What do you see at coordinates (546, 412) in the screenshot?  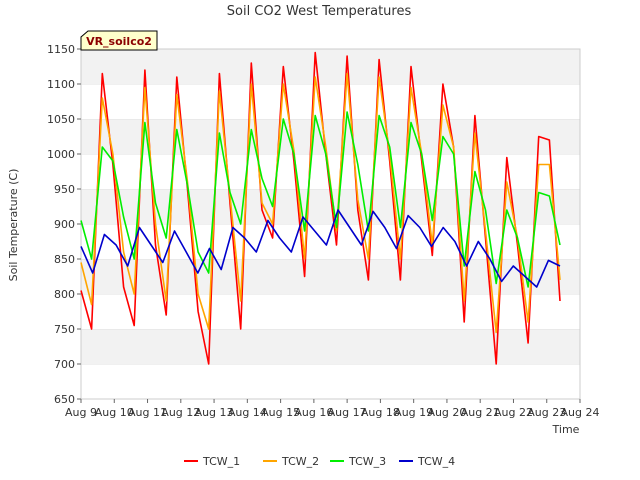 I see `x-tick-label: Aug 23` at bounding box center [546, 412].